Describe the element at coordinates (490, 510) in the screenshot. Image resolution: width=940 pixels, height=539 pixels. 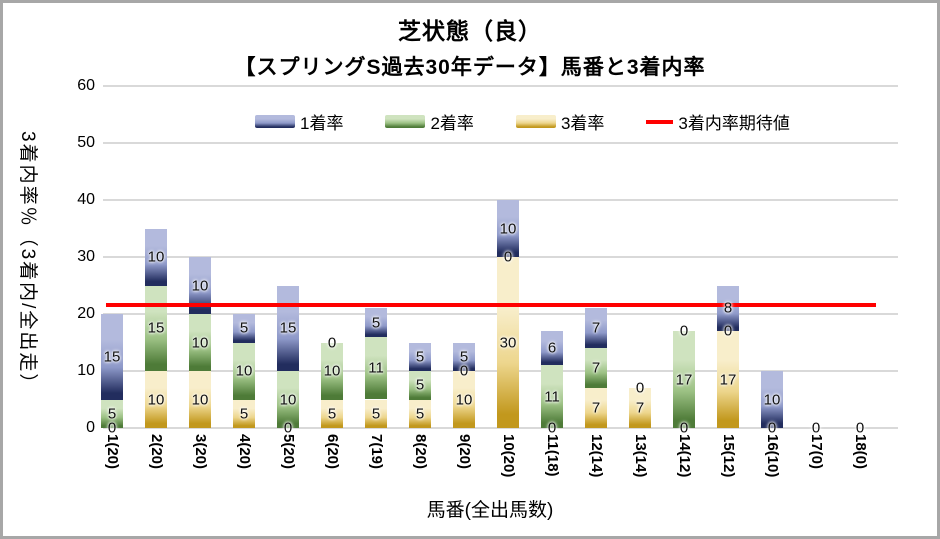
I see `x-axis-title: 馬番(全出馬数)` at that location.